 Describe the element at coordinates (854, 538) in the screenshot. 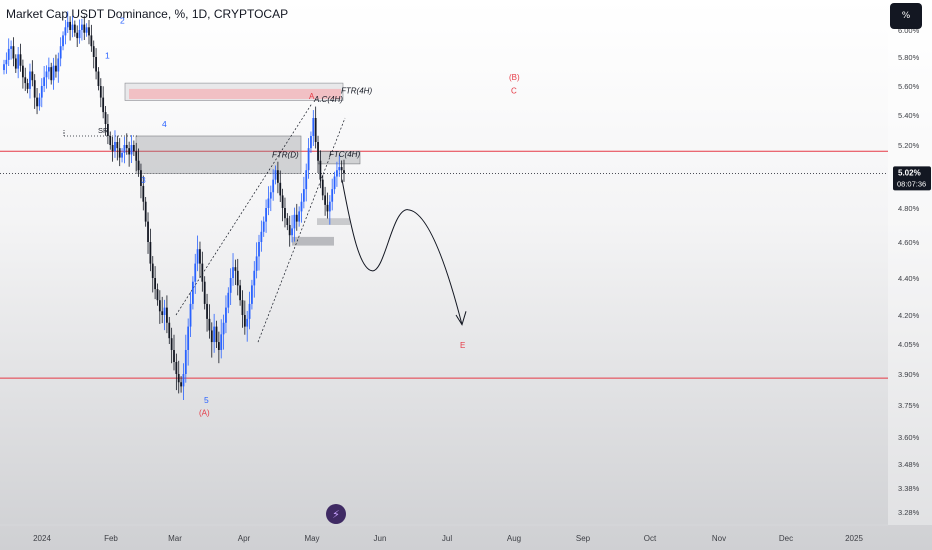

I see `x-tick-label: 2025` at that location.